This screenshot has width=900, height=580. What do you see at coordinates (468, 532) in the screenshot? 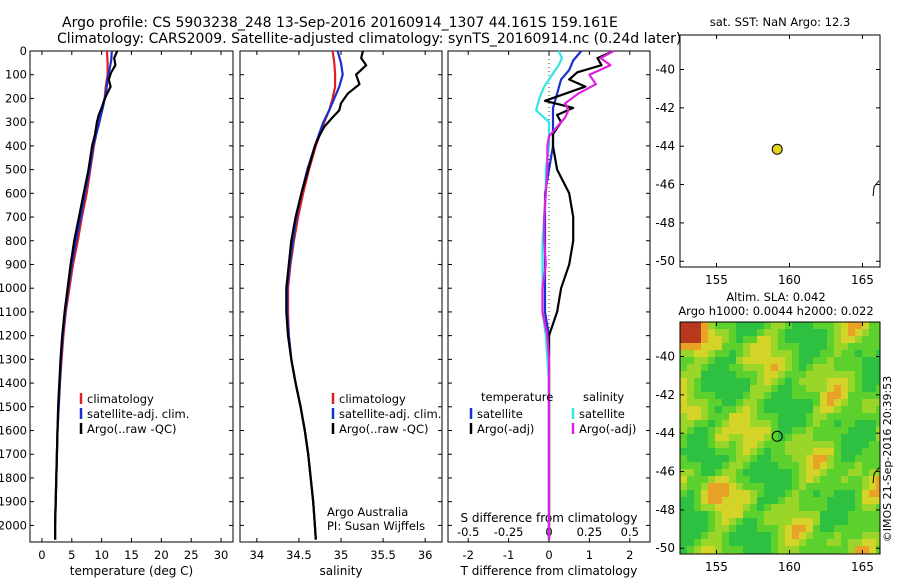
I see `s-diff-tick-label: -0.5` at bounding box center [468, 532].